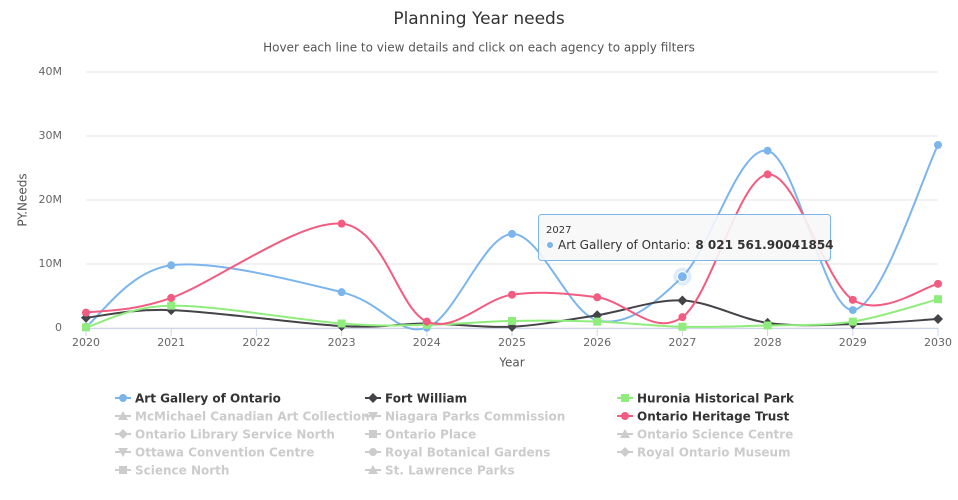 The height and width of the screenshot is (500, 958). I want to click on legend-label: Huronia Historical Park, so click(716, 399).